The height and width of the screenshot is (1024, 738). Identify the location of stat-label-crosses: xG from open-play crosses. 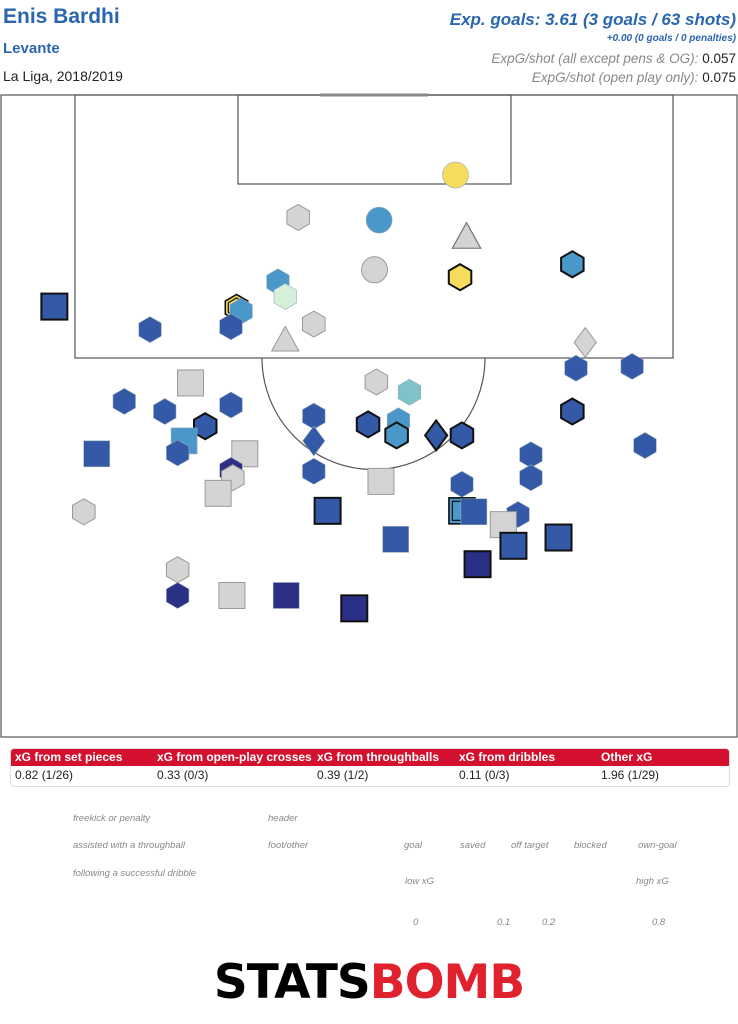
(234, 757).